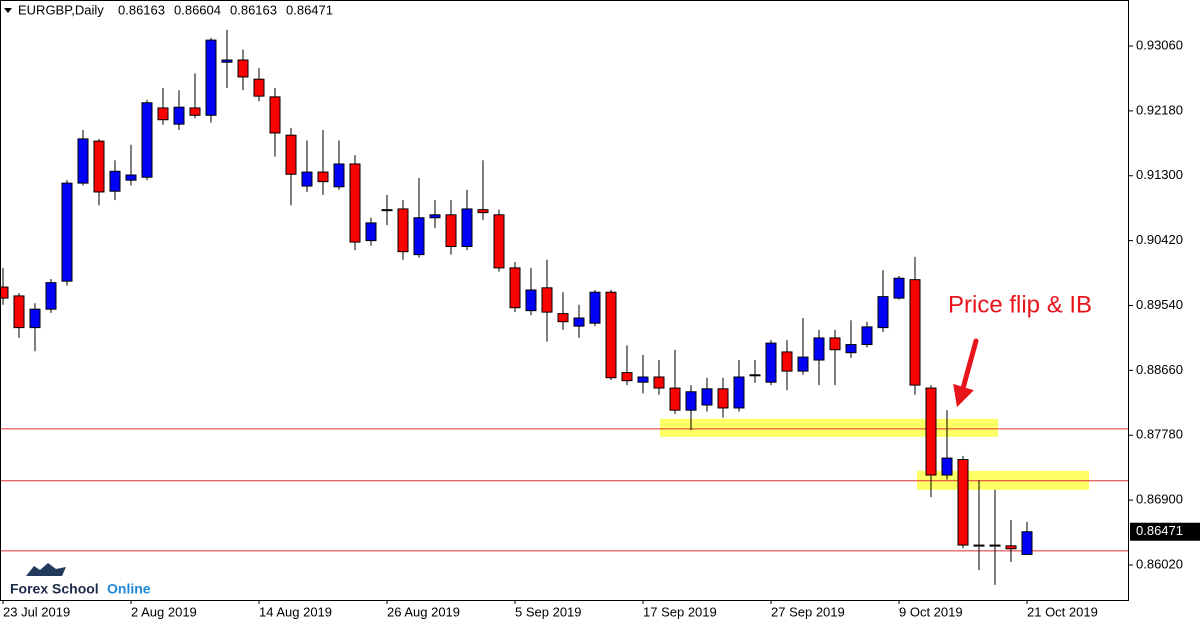  What do you see at coordinates (129, 589) in the screenshot?
I see `logo-text: Online` at bounding box center [129, 589].